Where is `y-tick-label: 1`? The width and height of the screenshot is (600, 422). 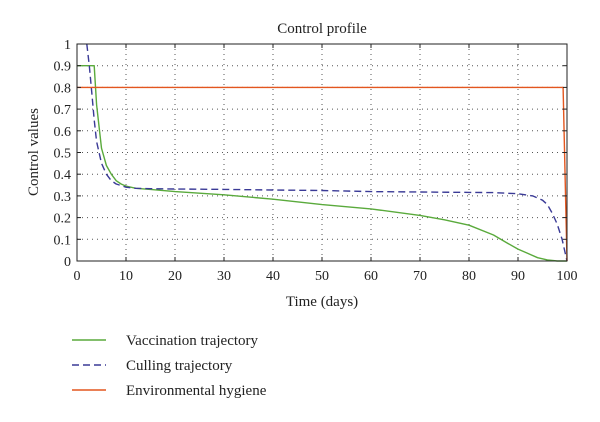 y-tick-label: 1 is located at coordinates (67, 45).